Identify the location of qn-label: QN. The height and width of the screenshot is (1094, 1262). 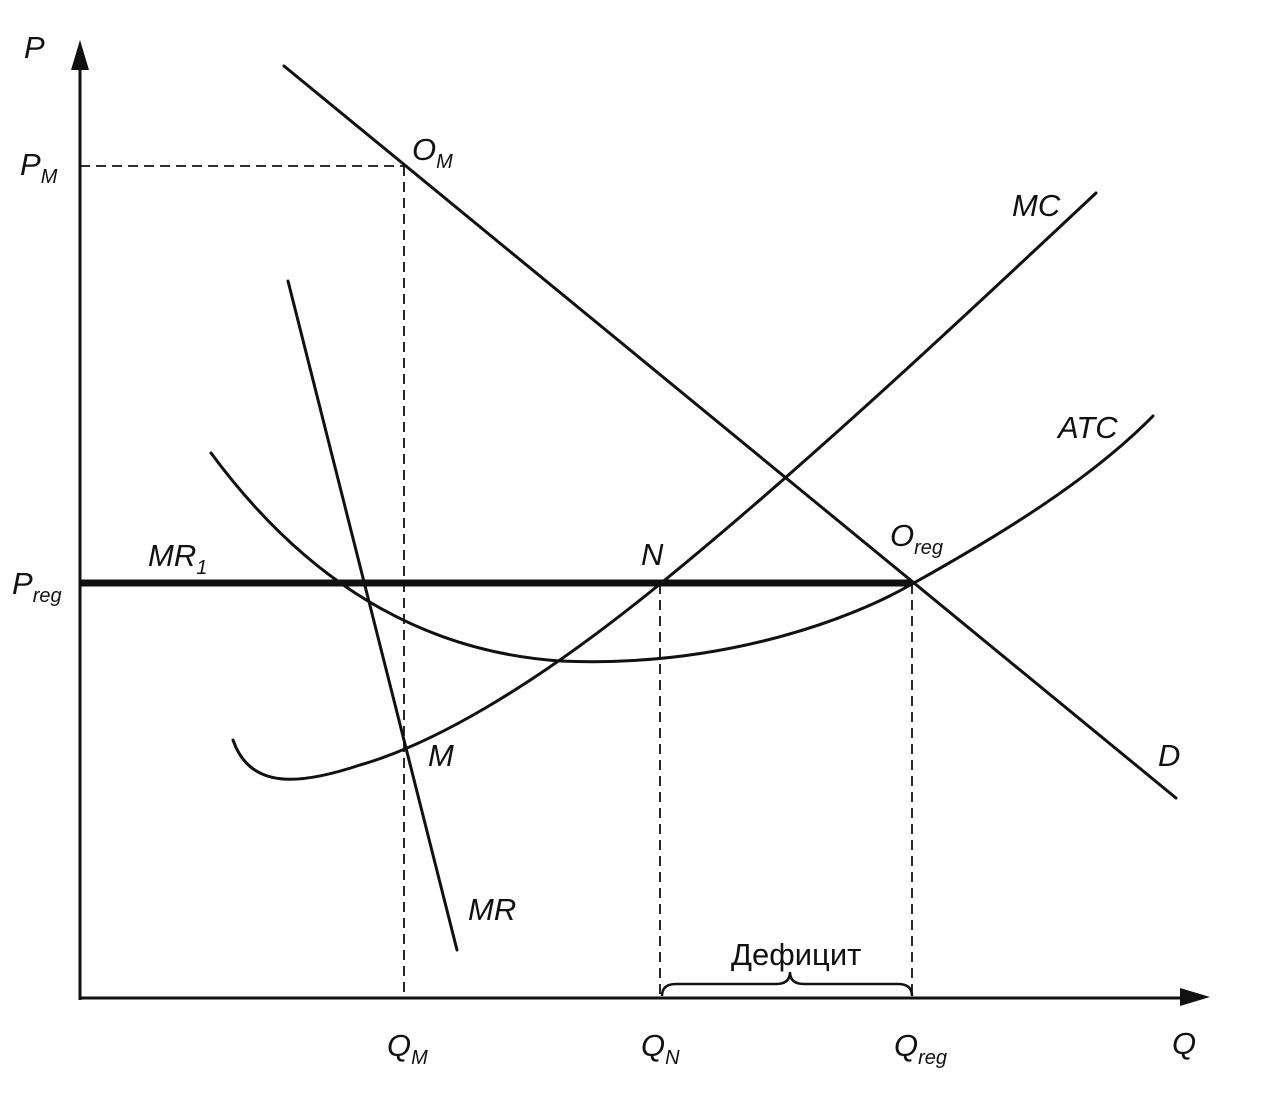
(660, 1048).